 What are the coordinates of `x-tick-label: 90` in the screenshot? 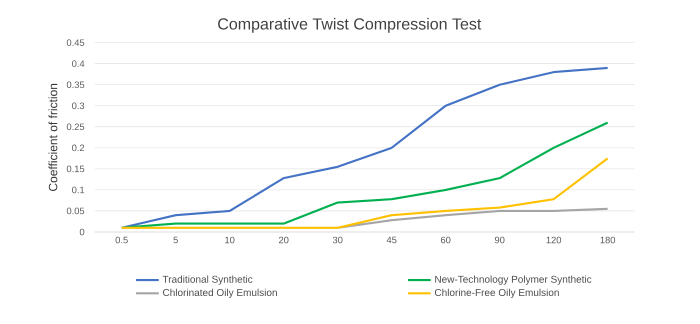 It's located at (499, 240).